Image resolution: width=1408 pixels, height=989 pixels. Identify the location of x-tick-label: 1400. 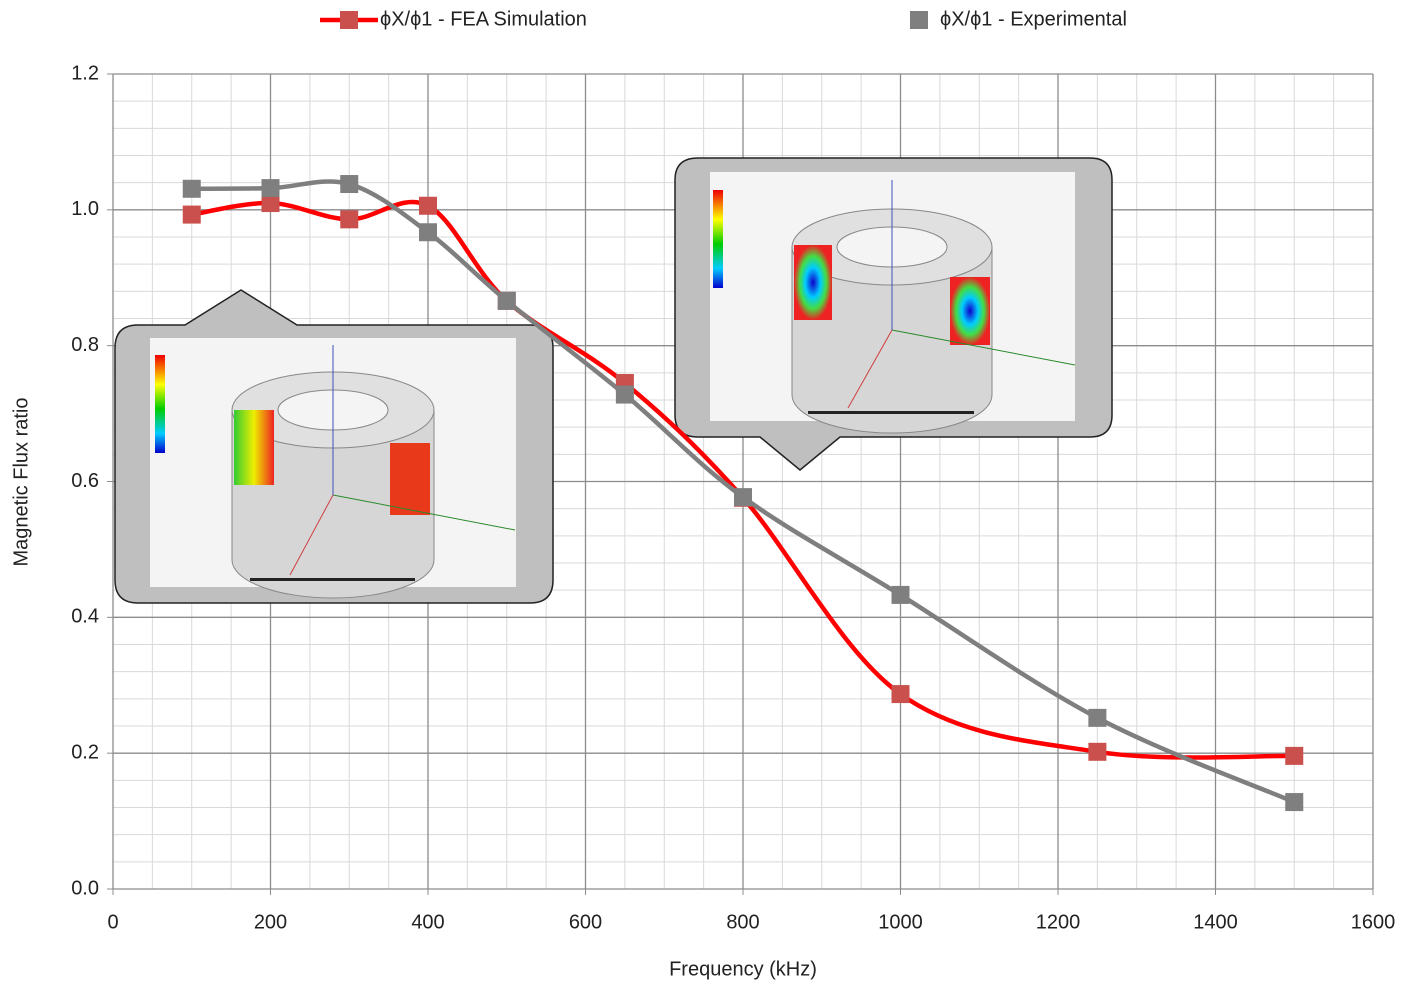
(1215, 922).